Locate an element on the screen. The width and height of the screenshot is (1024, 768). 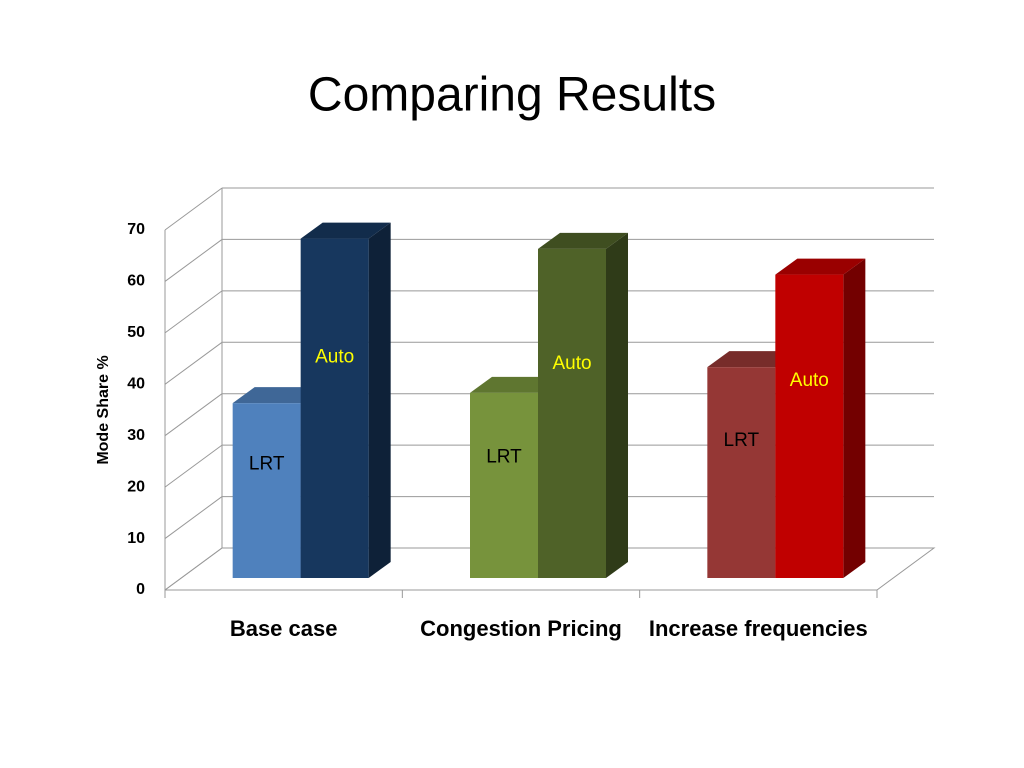
y-tick-label: 40 is located at coordinates (136, 384).